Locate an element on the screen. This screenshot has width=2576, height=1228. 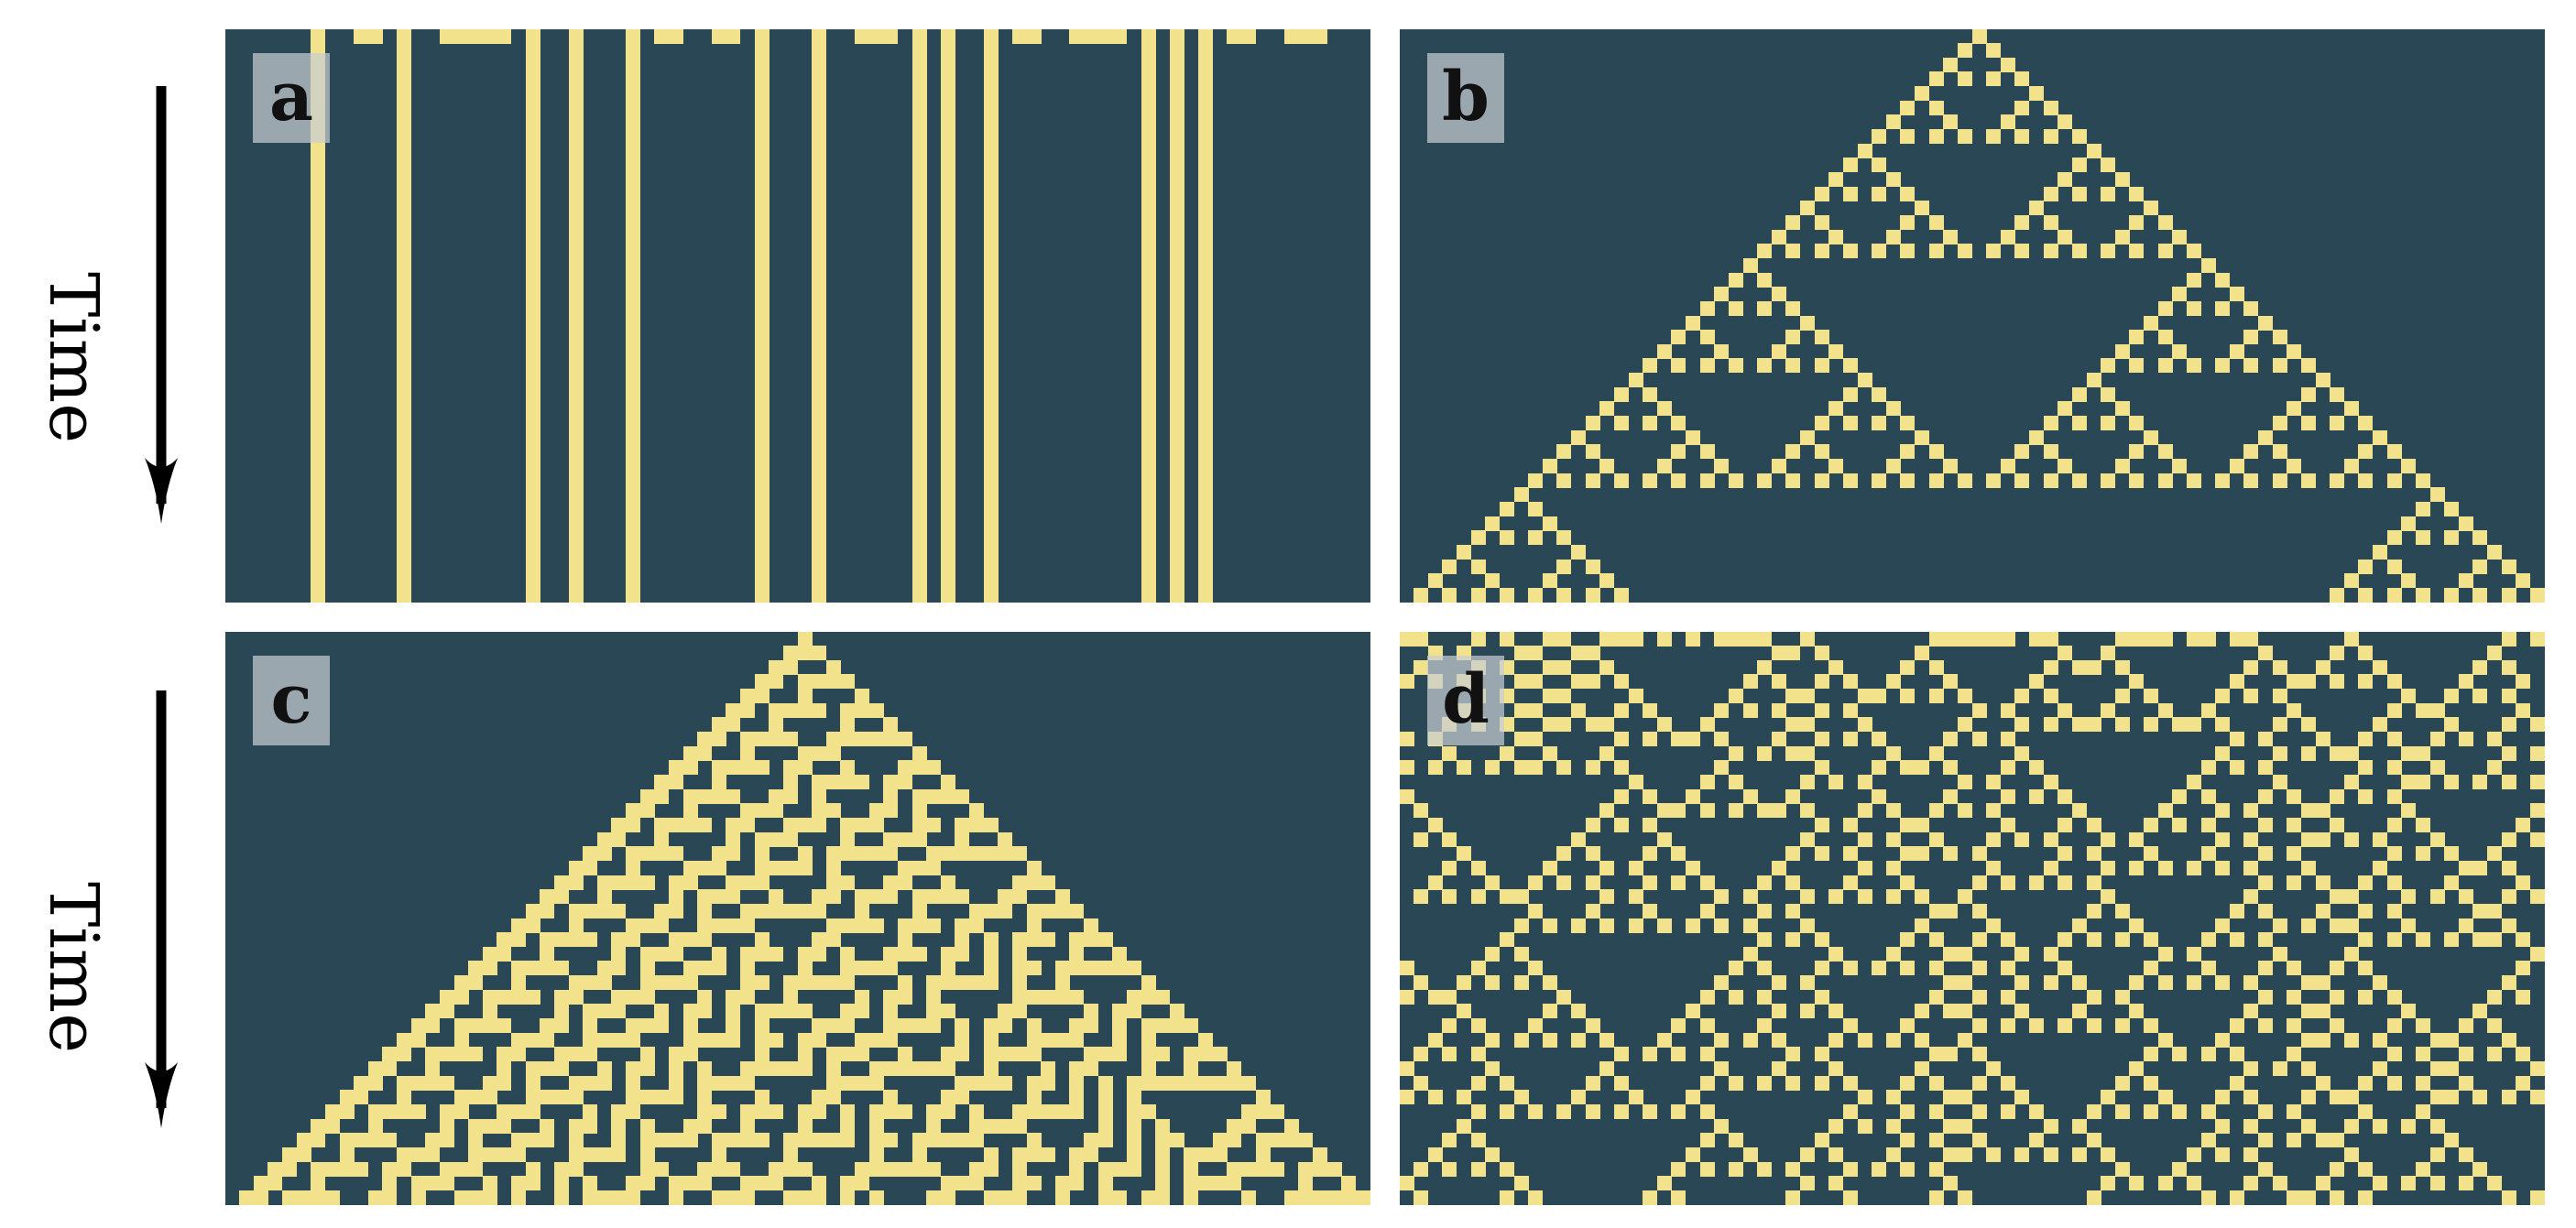
time-axis-top: Time is located at coordinates (89, 302).